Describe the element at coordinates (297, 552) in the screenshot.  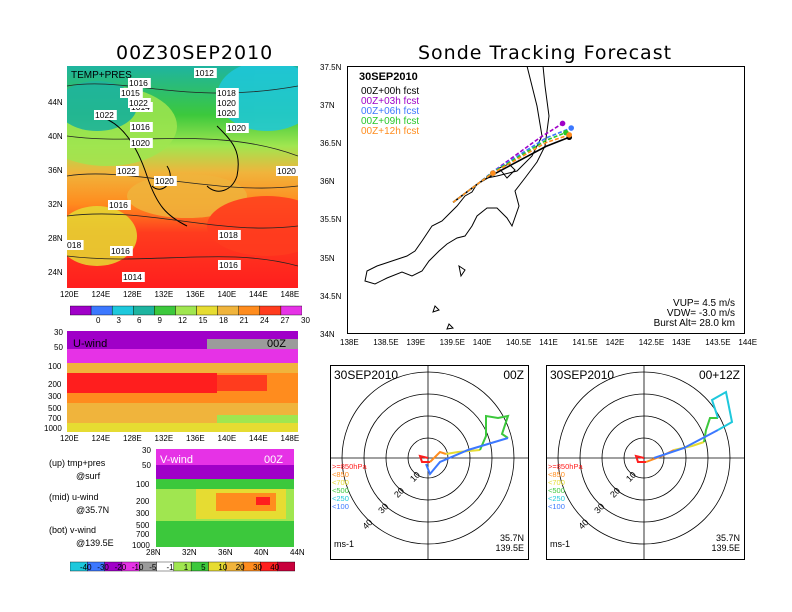
I see `v-wind-x-tick: 44N` at that location.